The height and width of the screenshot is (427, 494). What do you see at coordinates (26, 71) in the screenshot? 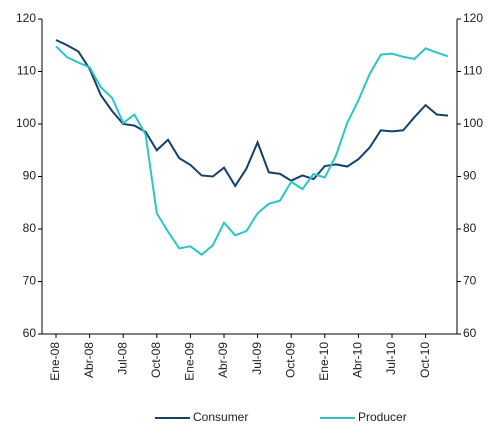
I see `y-tick-label: 110` at bounding box center [26, 71].